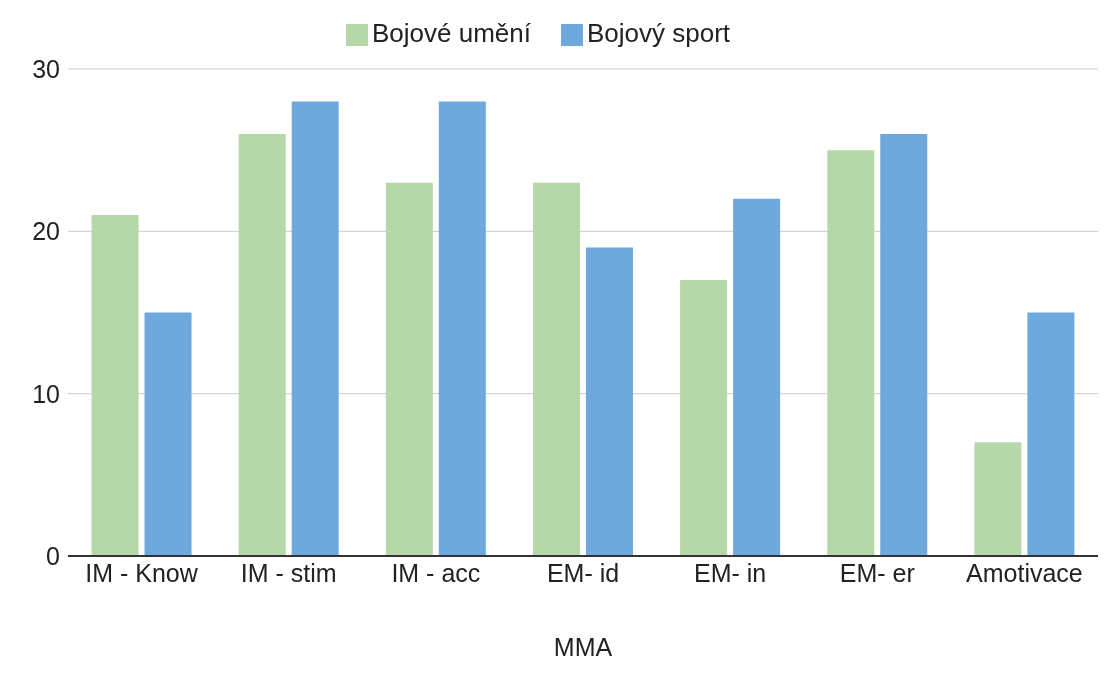  Describe the element at coordinates (53, 555) in the screenshot. I see `y-tick-label: 0` at that location.